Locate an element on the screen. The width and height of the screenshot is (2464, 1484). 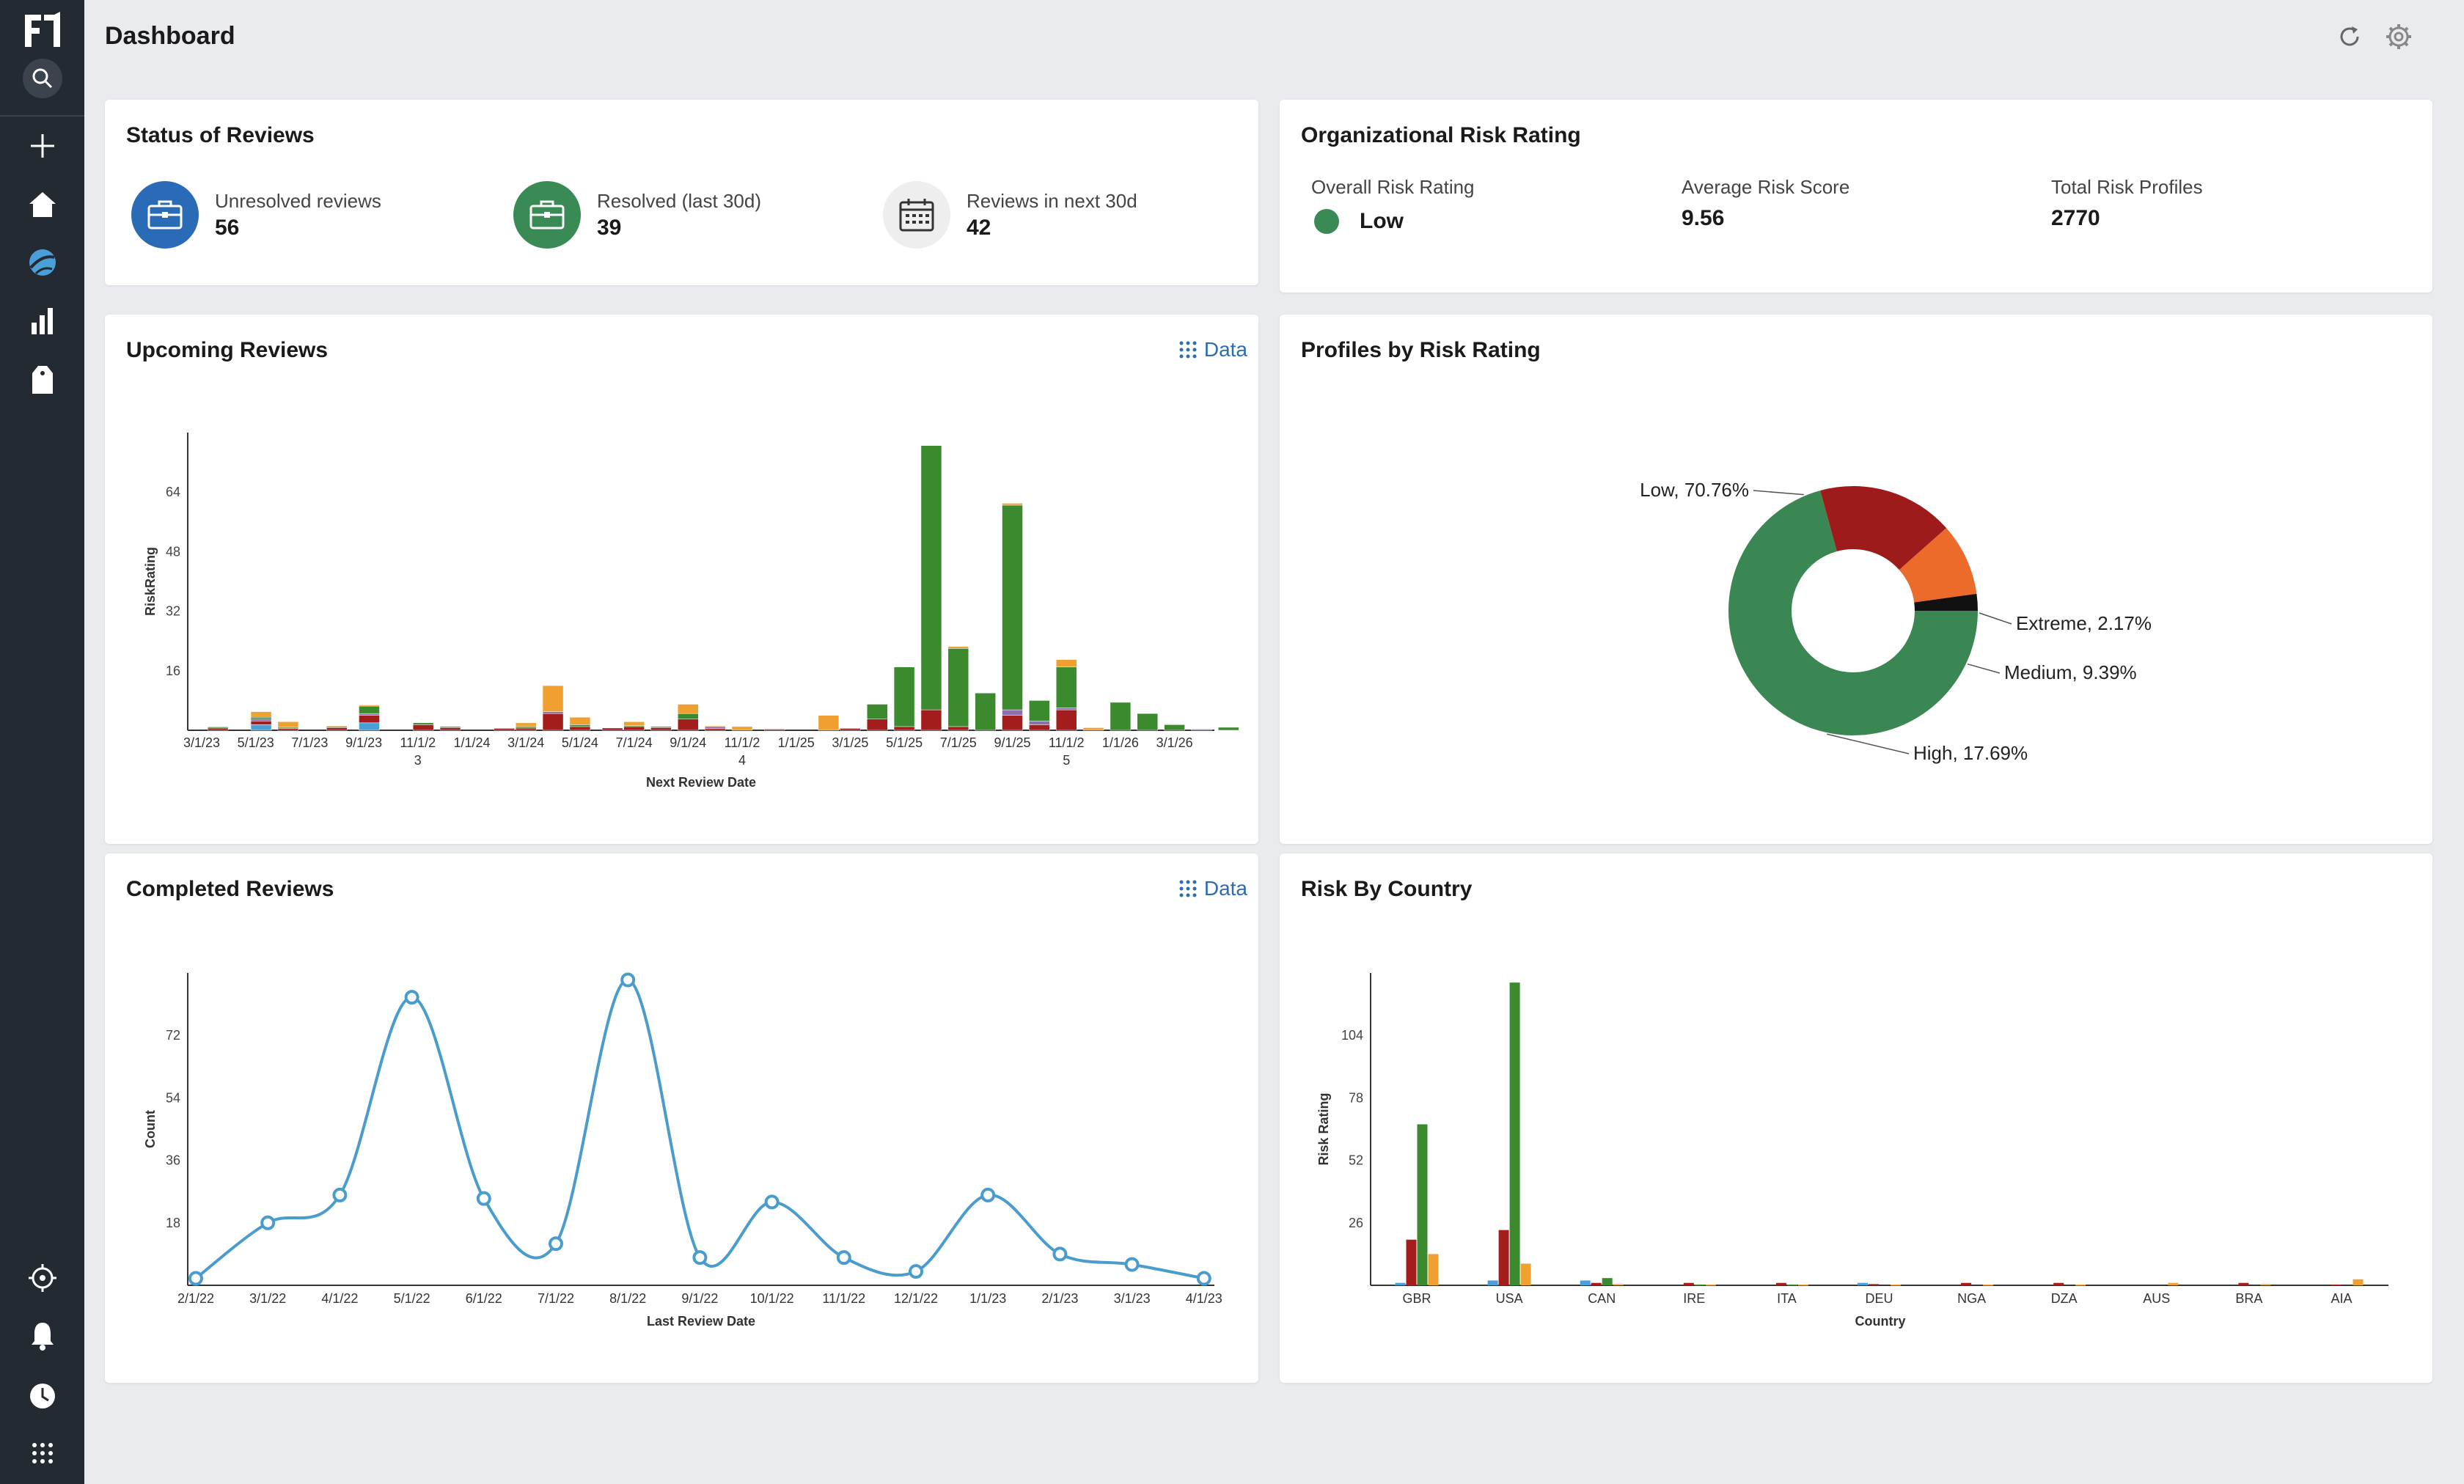
plus-icon is located at coordinates (42, 146).